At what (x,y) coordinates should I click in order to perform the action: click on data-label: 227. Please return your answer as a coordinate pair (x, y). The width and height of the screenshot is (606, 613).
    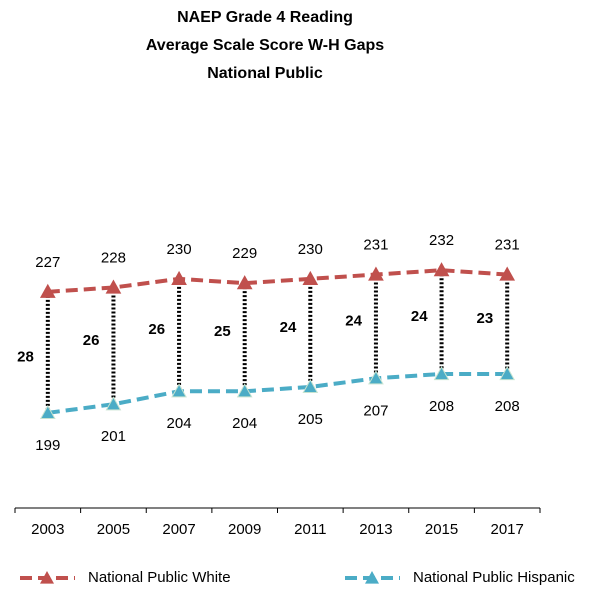
    Looking at the image, I should click on (47, 262).